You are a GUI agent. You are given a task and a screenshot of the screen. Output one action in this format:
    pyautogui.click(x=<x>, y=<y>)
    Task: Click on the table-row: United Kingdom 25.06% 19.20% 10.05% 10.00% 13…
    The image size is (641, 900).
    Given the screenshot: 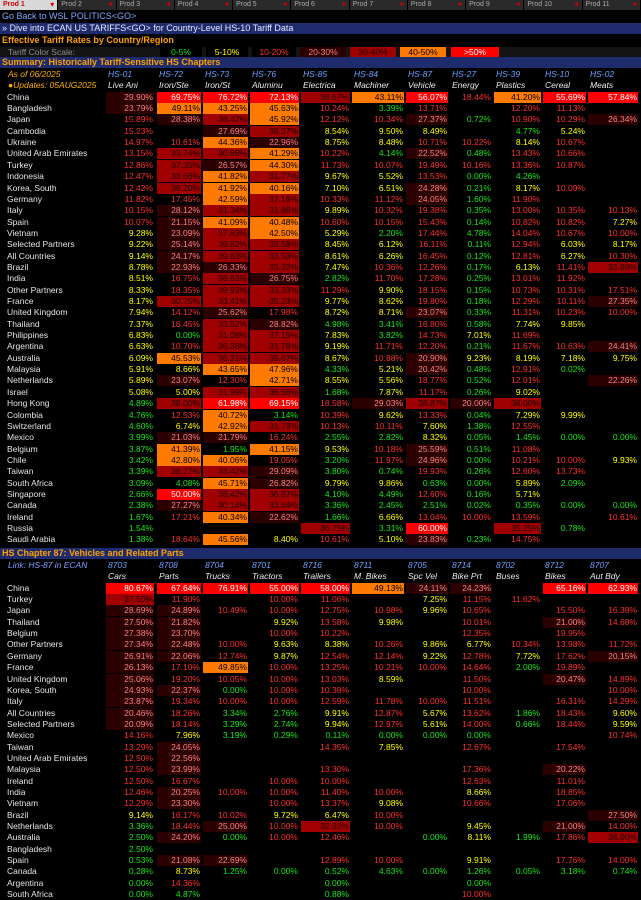 What is the action you would take?
    pyautogui.click(x=320, y=679)
    